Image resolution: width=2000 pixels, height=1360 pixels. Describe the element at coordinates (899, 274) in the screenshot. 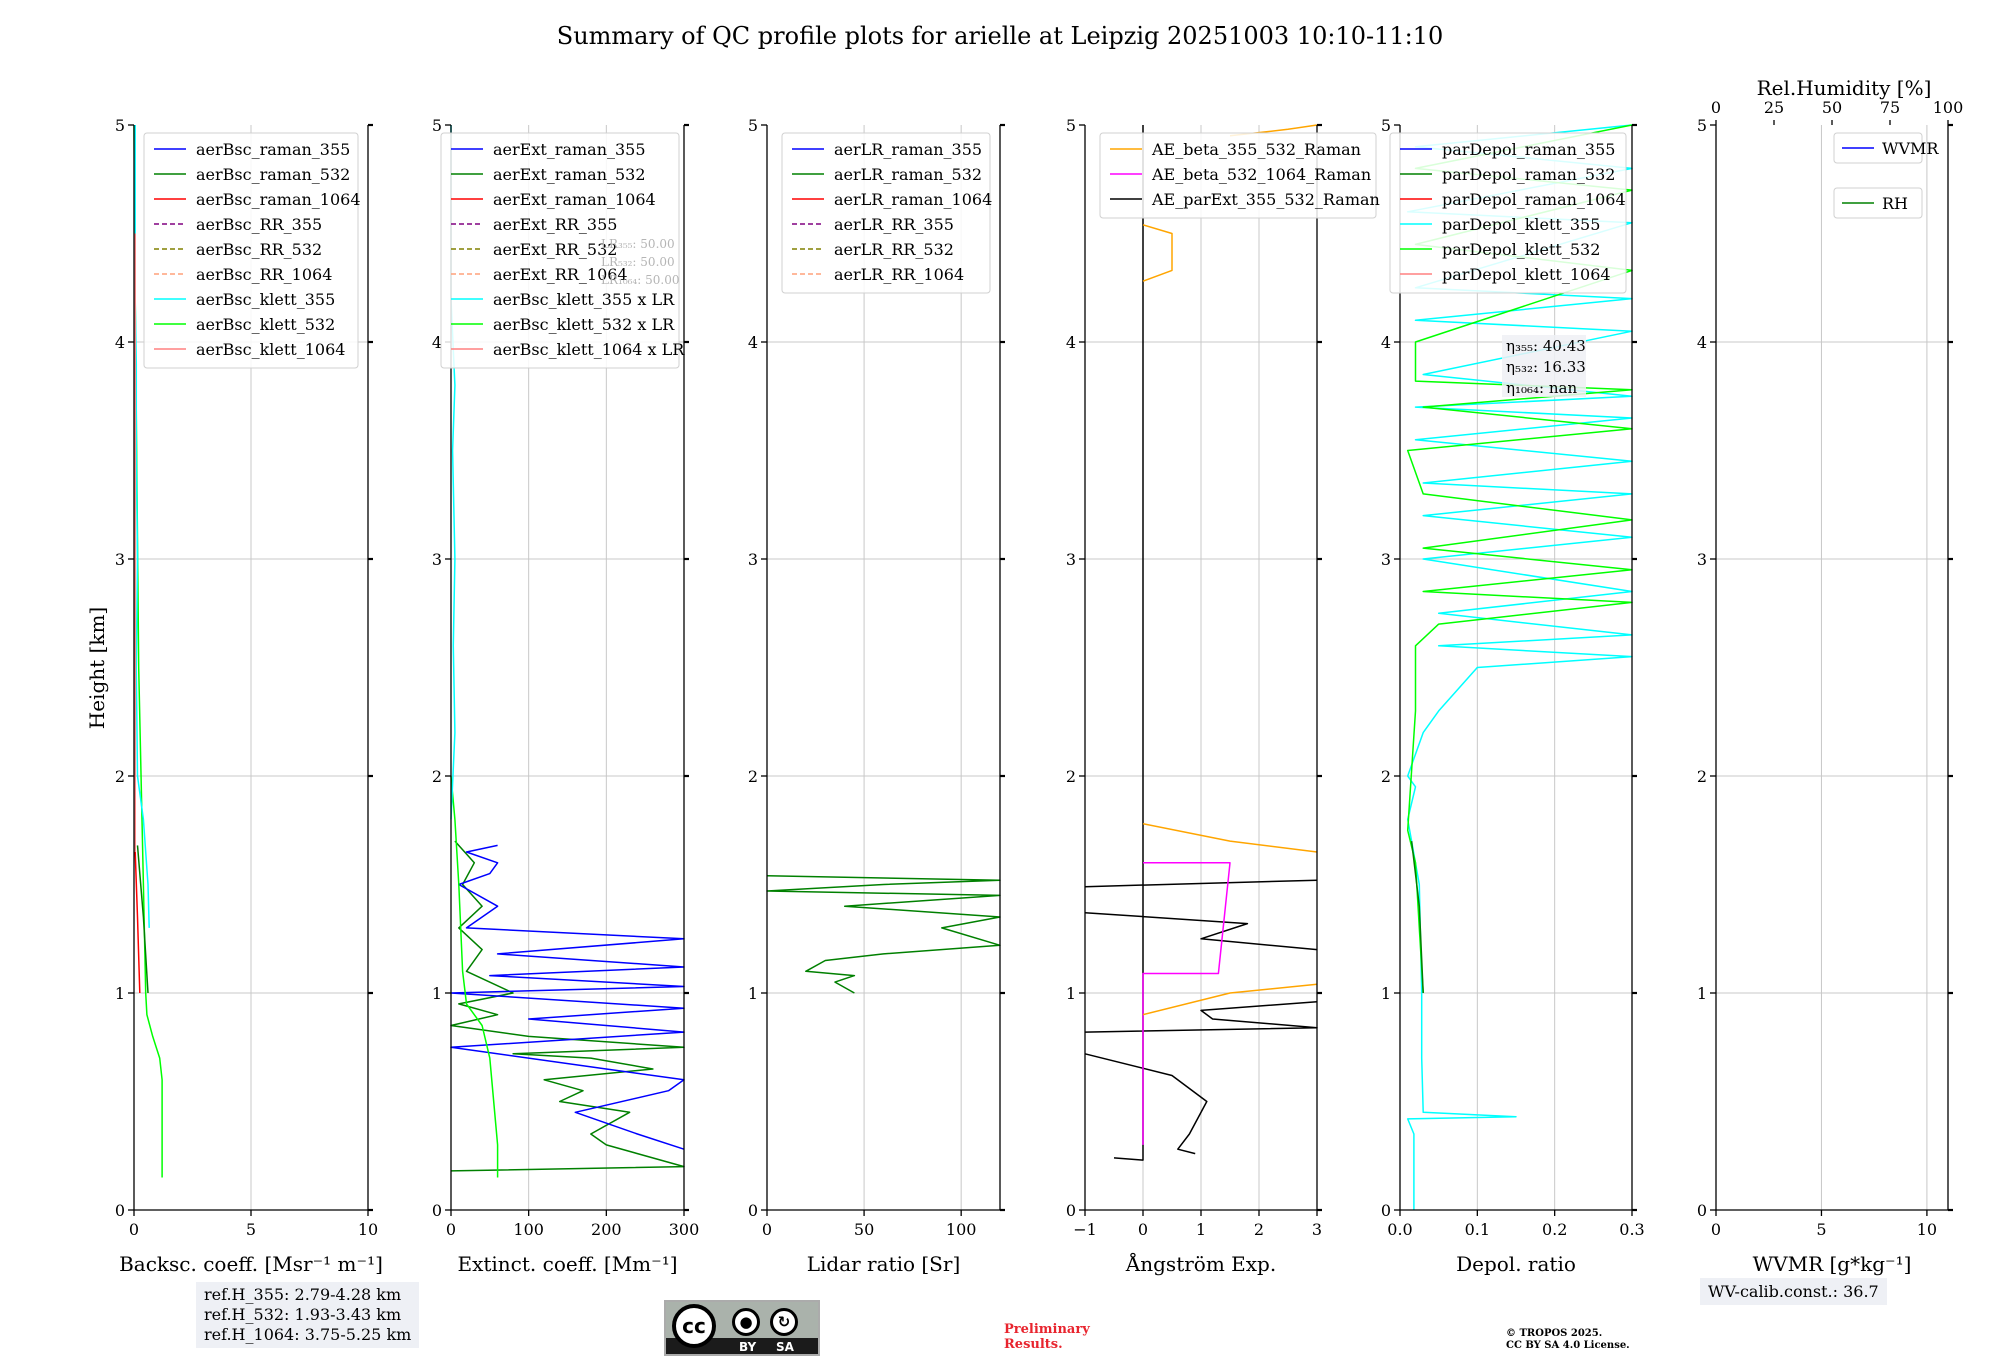

I see `legend-label: aerLR_RR_1064` at that location.